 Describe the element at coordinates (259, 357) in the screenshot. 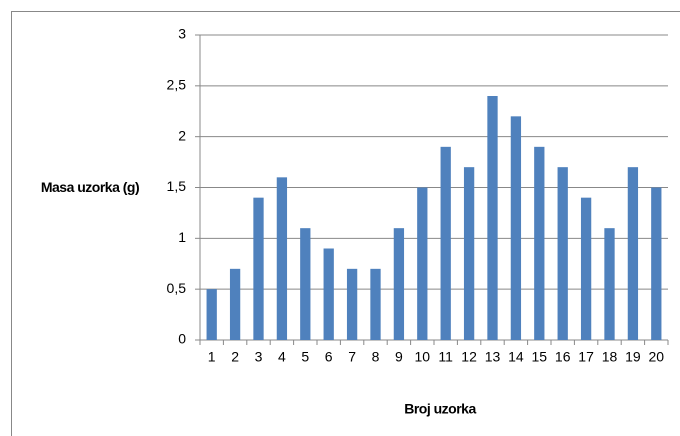

I see `x-tick-label: 3` at that location.